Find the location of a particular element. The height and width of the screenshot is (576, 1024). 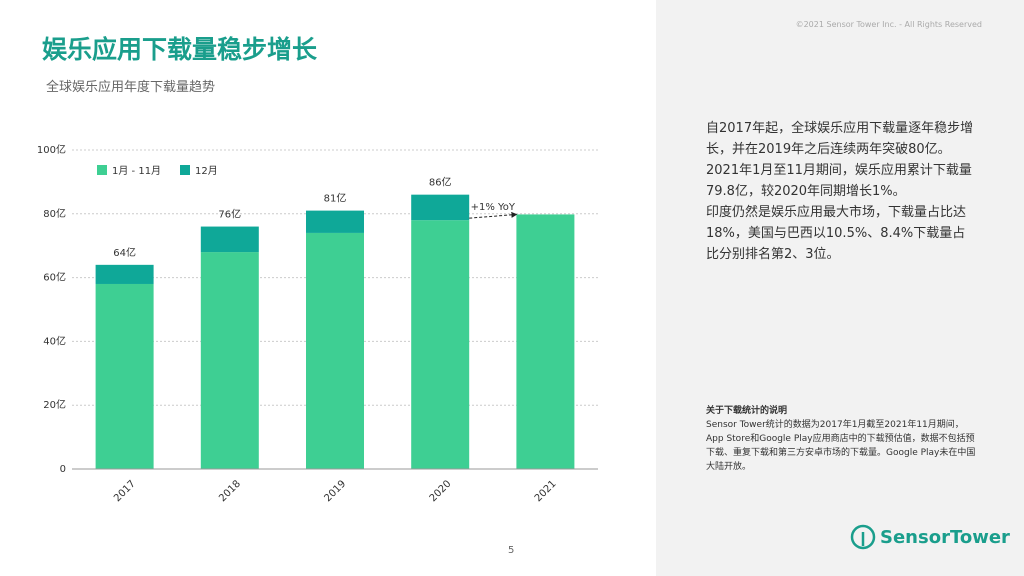

y-tick-label: 20亿 is located at coordinates (54, 404).